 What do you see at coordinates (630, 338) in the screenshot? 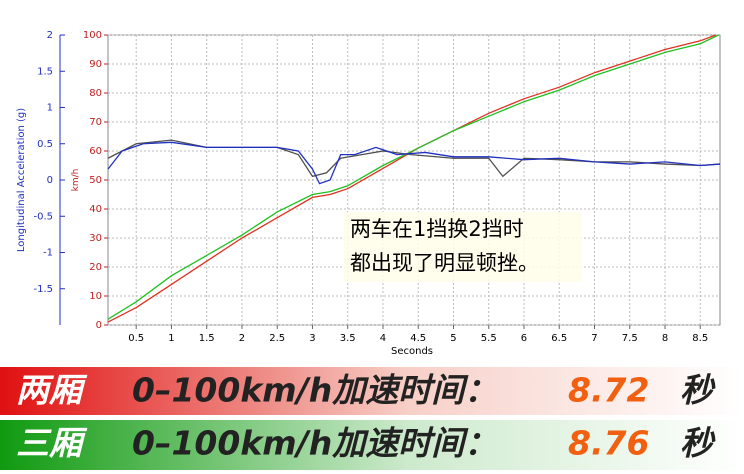
I see `x-tick-label: 7.5` at bounding box center [630, 338].